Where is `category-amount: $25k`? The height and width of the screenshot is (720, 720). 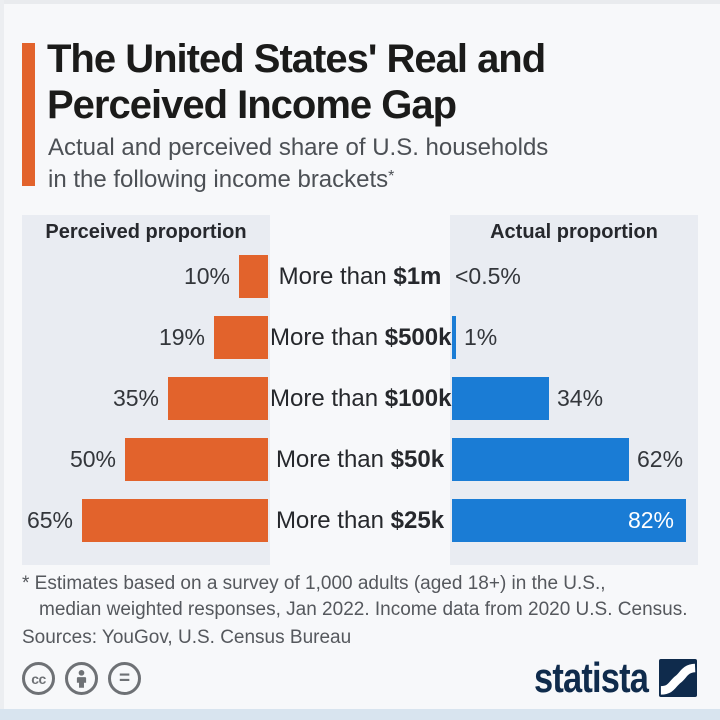 category-amount: $25k is located at coordinates (417, 520).